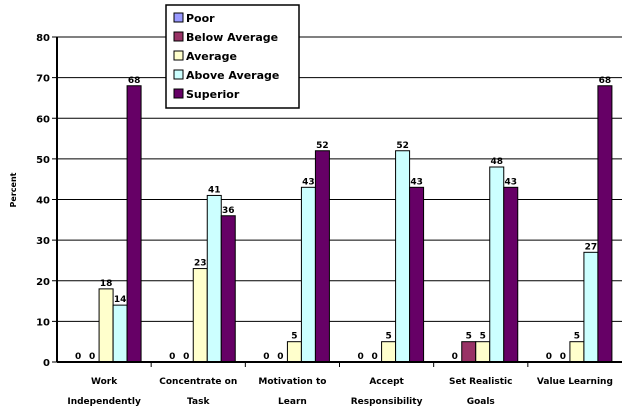  I want to click on legend-box, so click(232, 56).